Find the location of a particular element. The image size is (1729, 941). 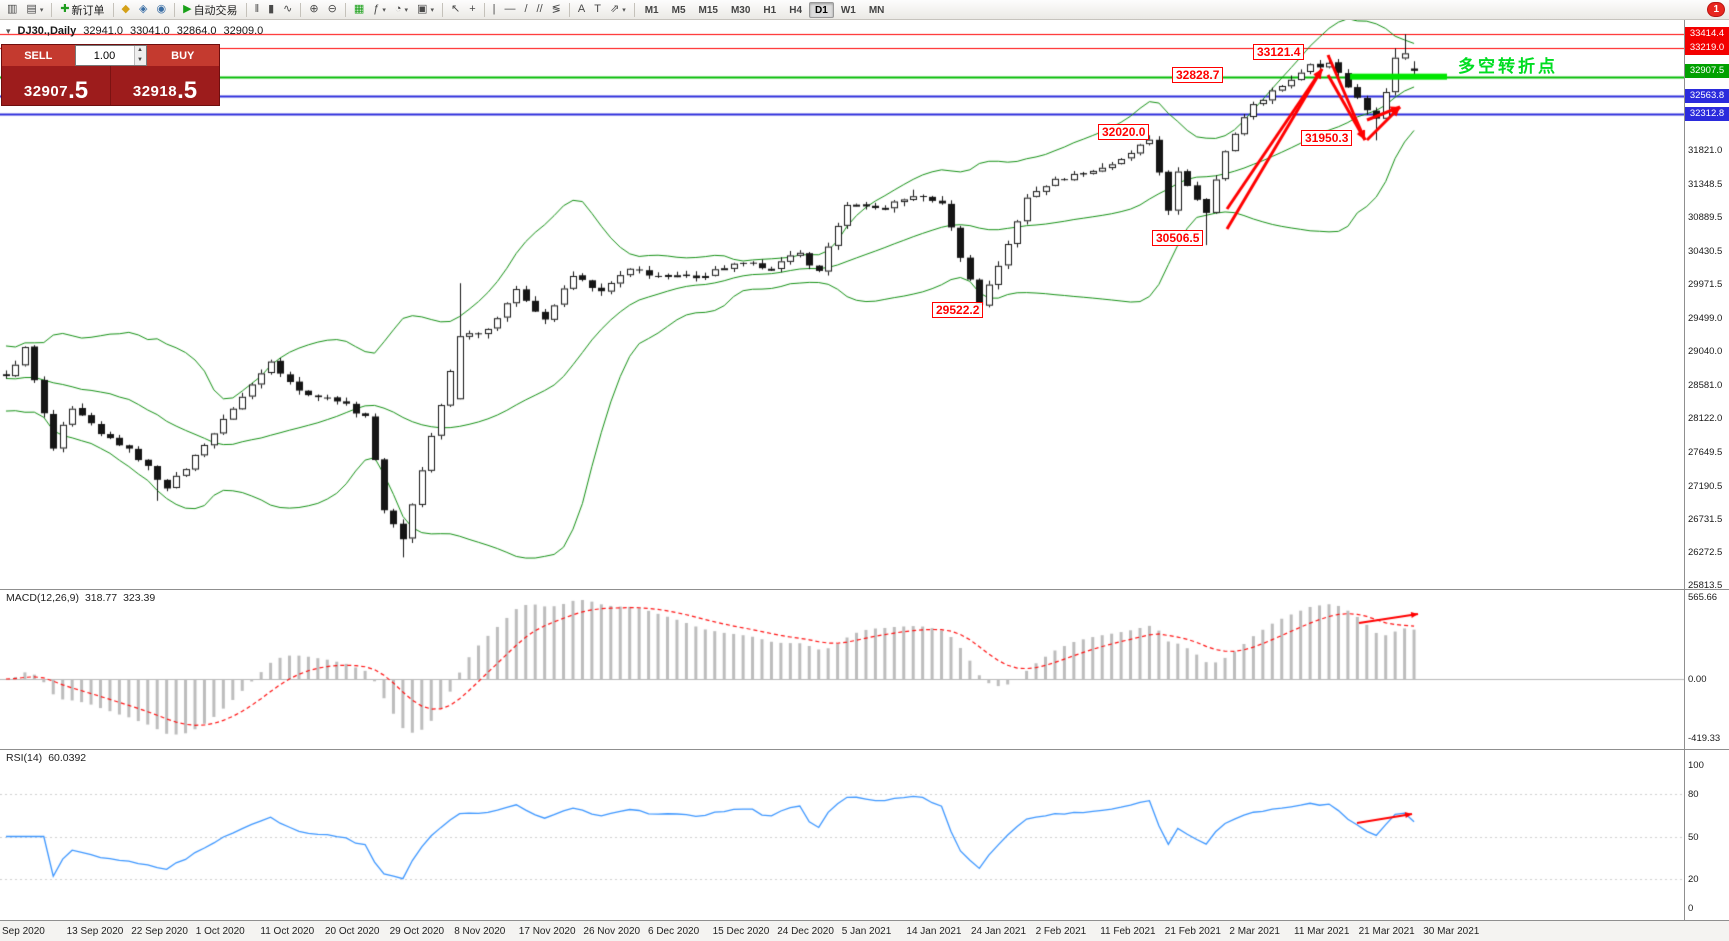

buy-price: 32918.5 is located at coordinates (165, 85).